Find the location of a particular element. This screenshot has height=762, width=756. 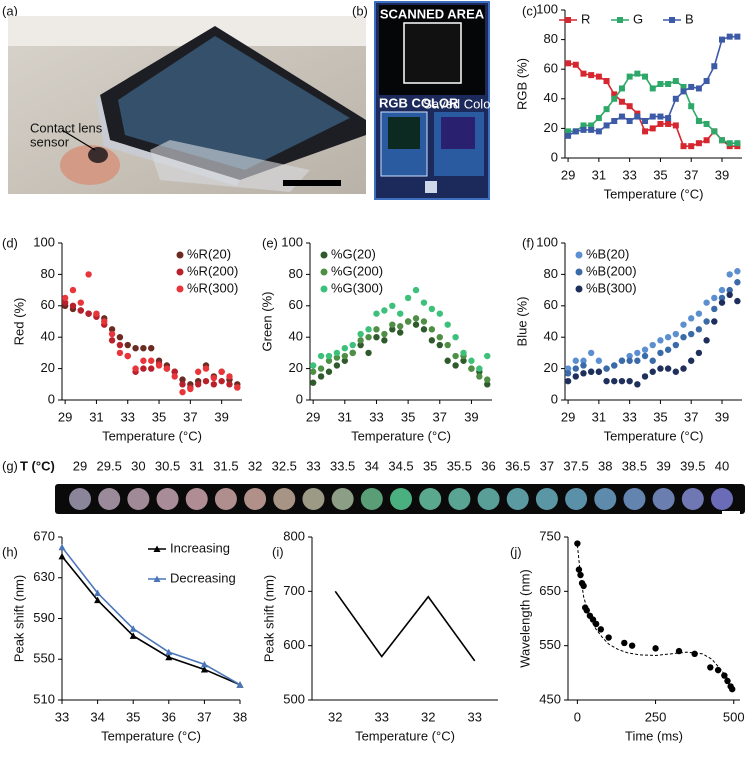

x-tick-label: 33 is located at coordinates (629, 416).